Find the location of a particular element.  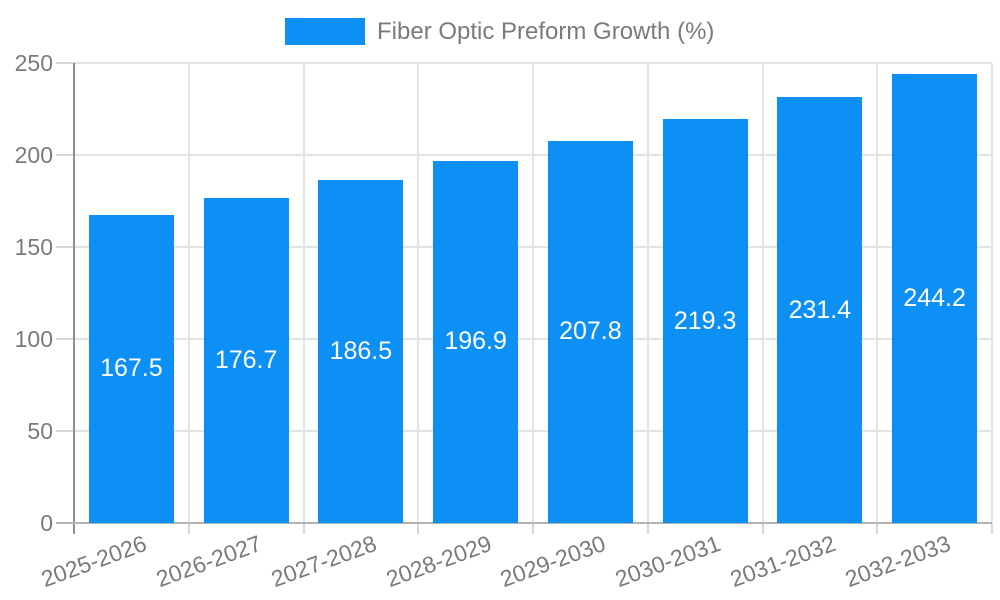

bar-value-label: 231.4 is located at coordinates (820, 309).